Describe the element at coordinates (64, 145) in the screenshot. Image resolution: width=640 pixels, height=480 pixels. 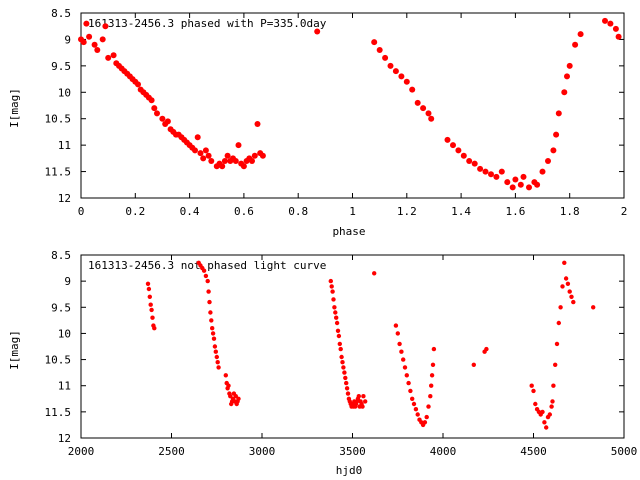
I see `phased-y-tick-label: 11` at that location.